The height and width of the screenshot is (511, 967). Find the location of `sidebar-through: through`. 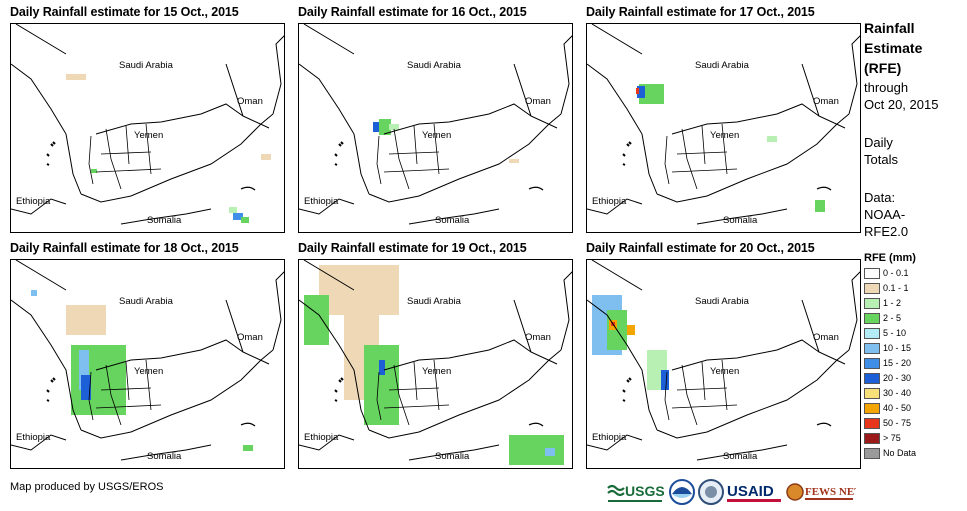

sidebar-through: through is located at coordinates (886, 87).